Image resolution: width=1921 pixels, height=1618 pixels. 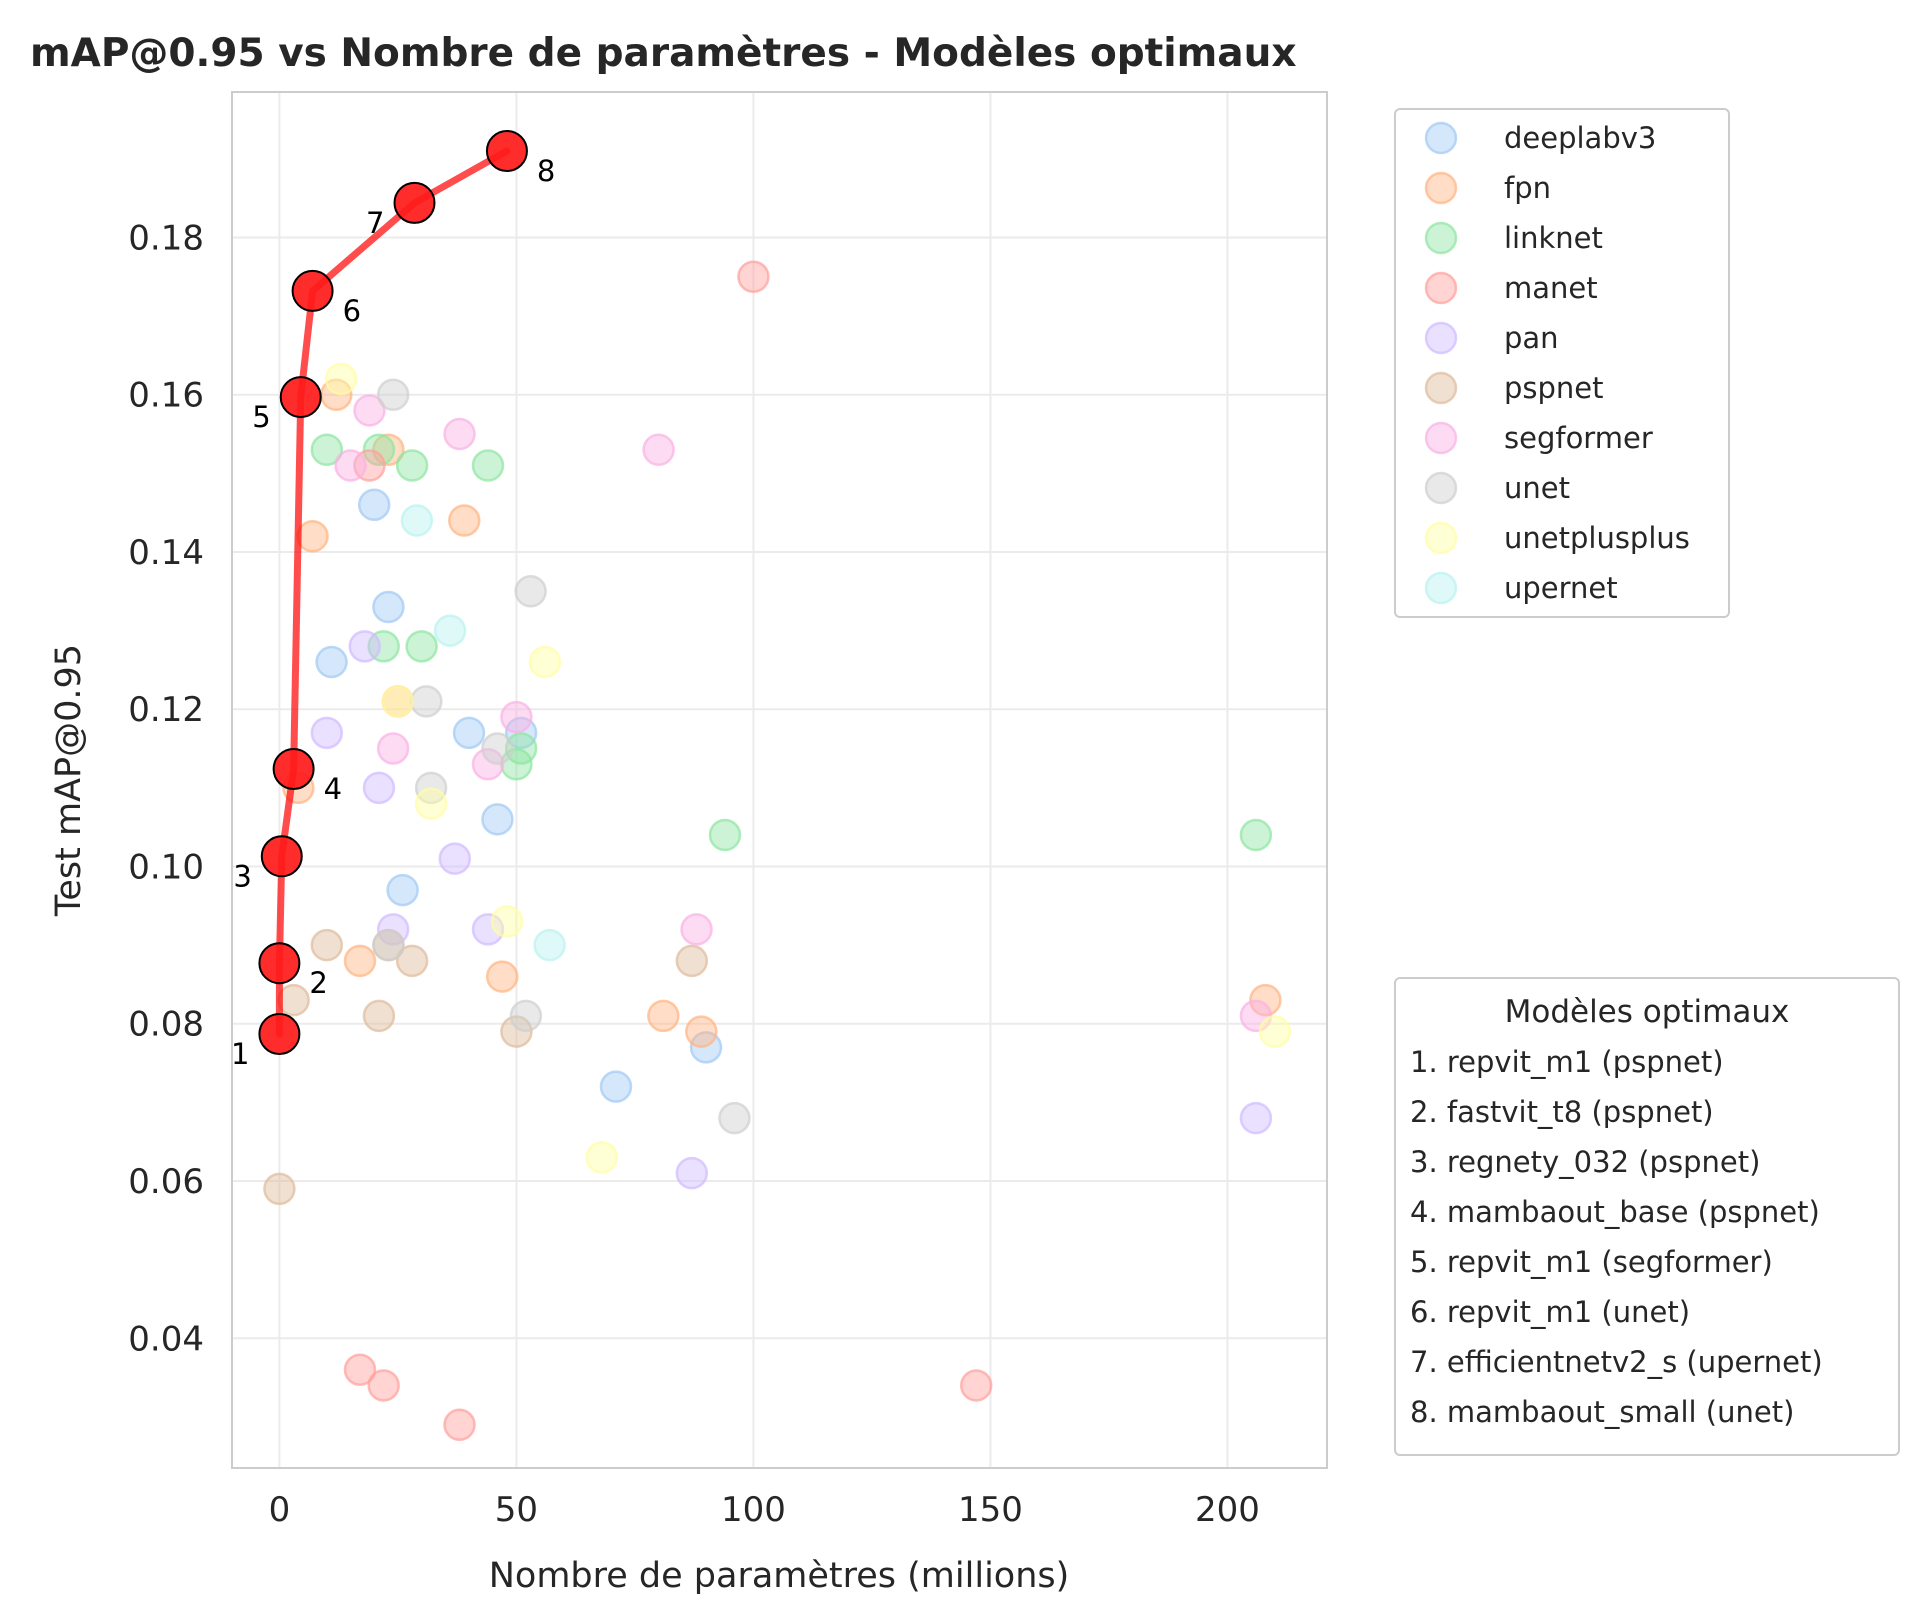 I want to click on x-tick-label: 200, so click(x=1227, y=1510).